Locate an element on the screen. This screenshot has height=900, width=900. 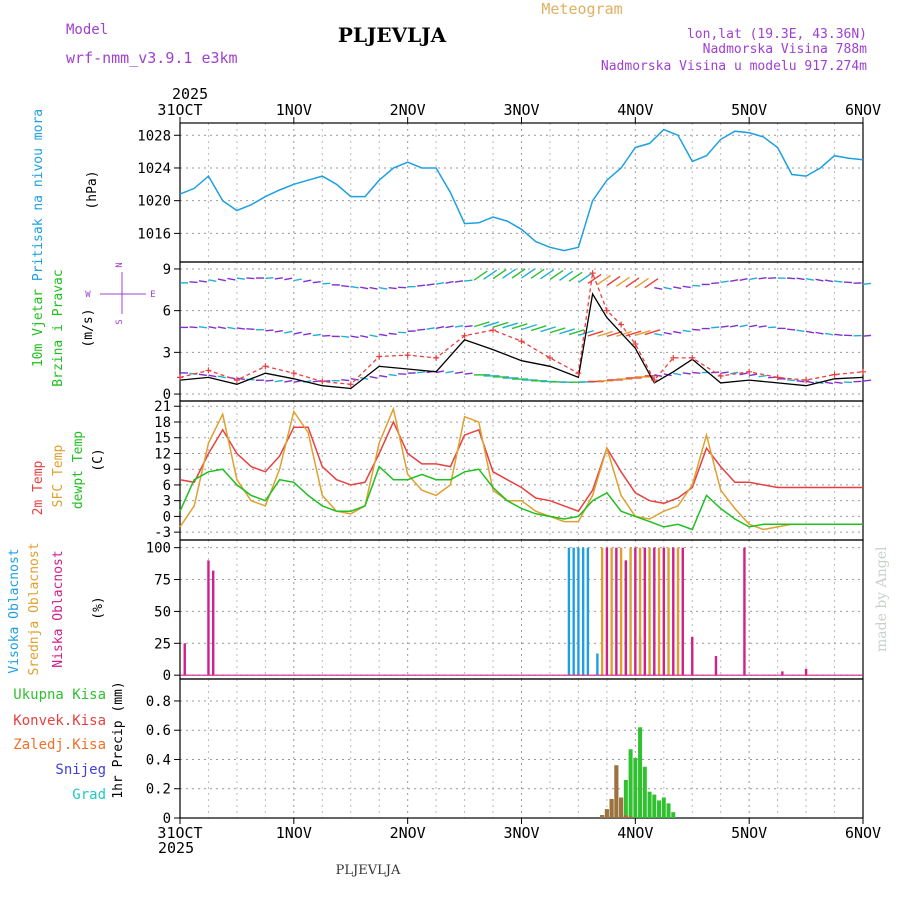
y-tick-label: 0.6 is located at coordinates (158, 731).